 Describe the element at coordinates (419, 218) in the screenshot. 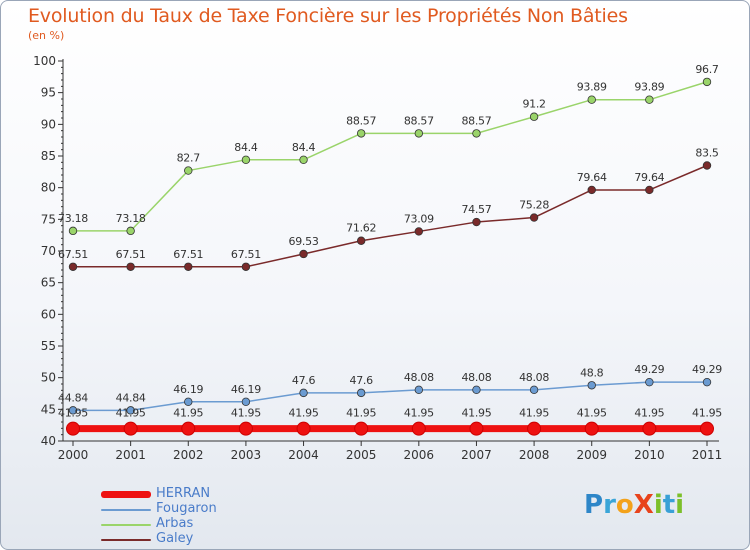

I see `data-label: 73.09` at that location.